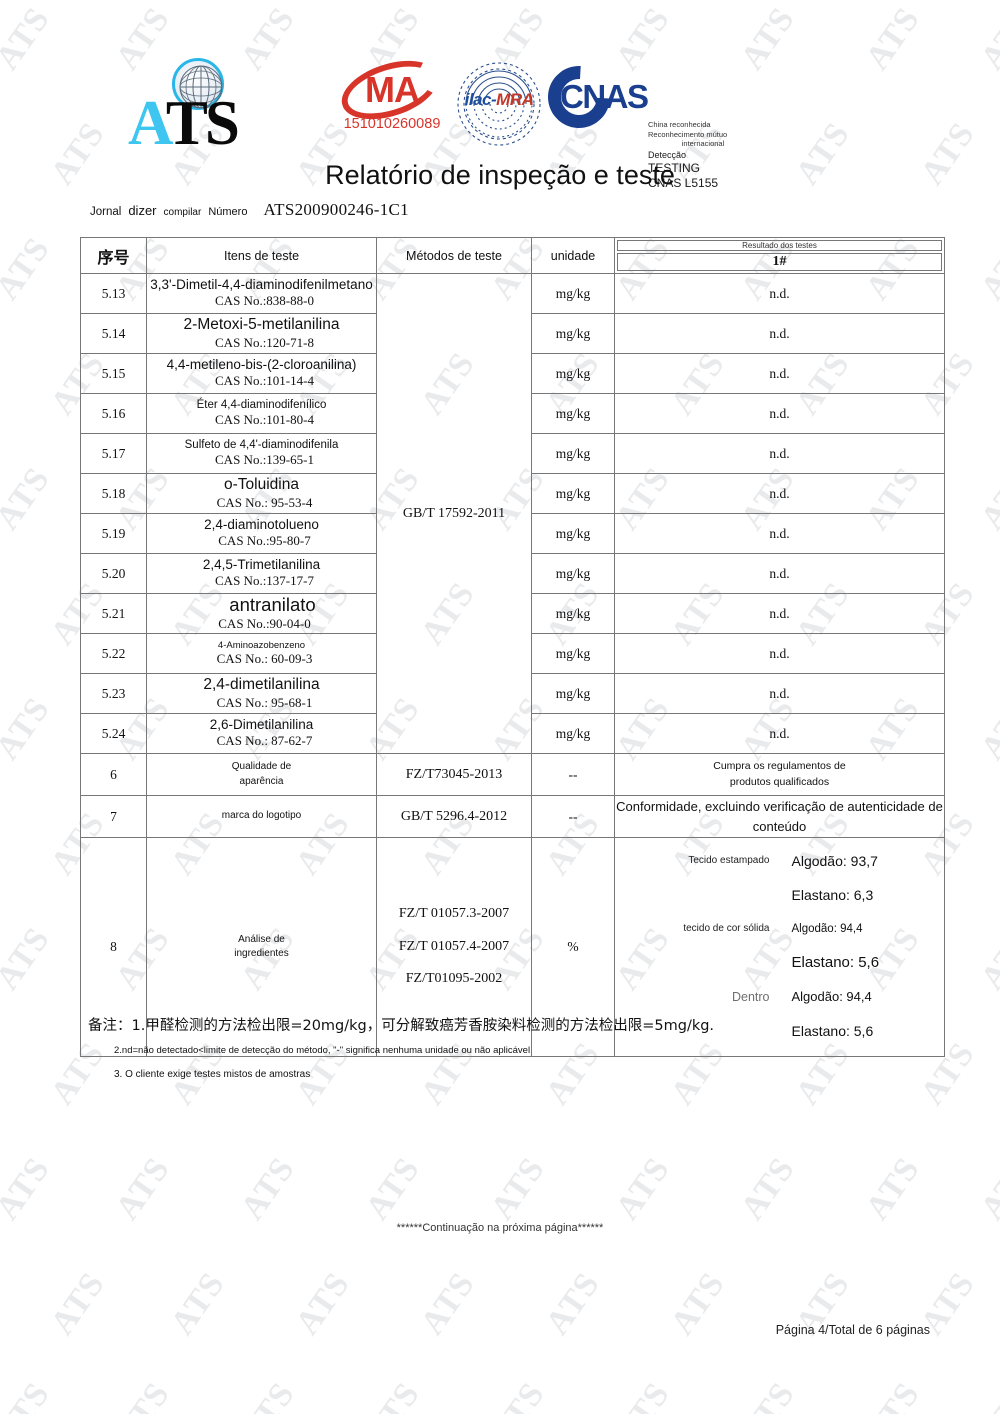 This screenshot has height=1414, width=1000. I want to click on result-header-subtable: Resultado dos testes 1#, so click(779, 255).